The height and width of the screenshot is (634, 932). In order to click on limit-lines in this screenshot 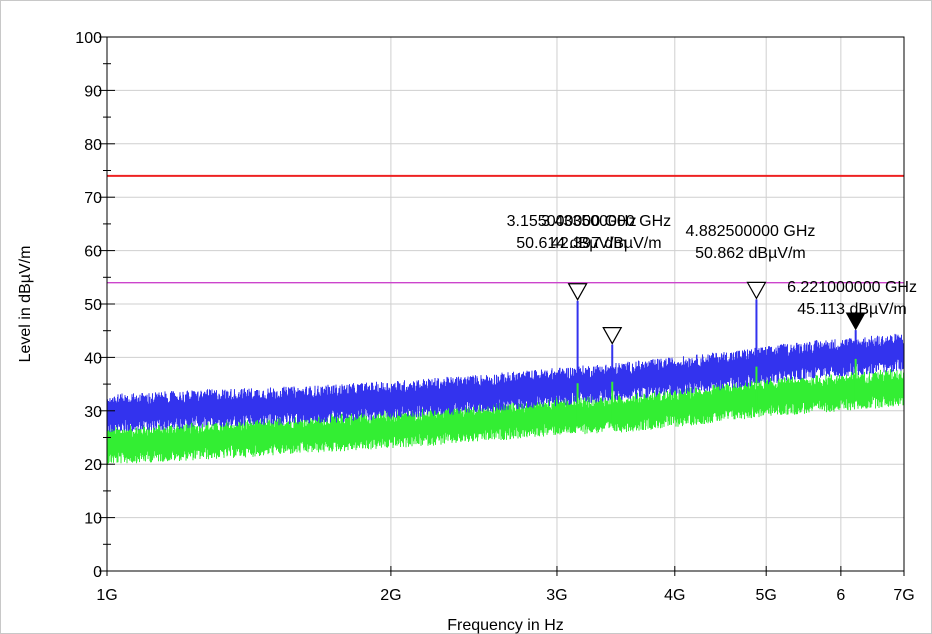, I will do `click(505, 229)`.